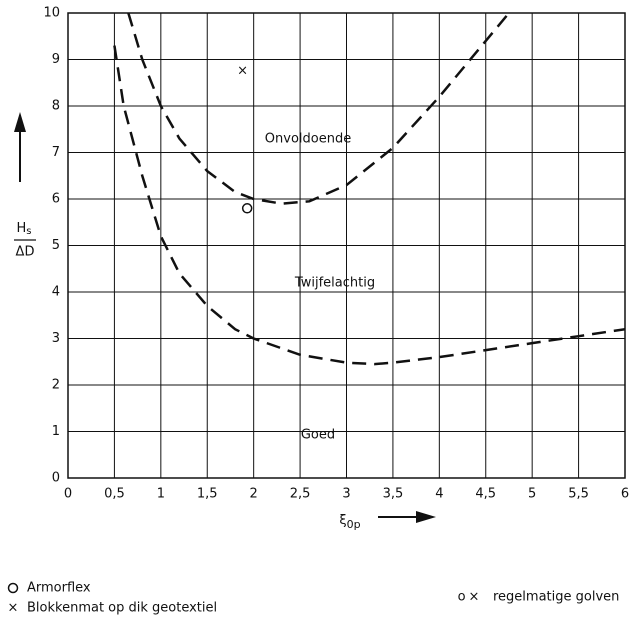 Image resolution: width=642 pixels, height=627 pixels. What do you see at coordinates (56, 385) in the screenshot?
I see `y-tick-label: 2` at bounding box center [56, 385].